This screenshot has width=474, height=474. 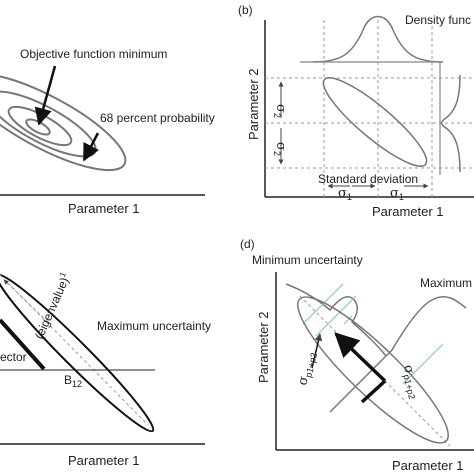 I want to click on annotation-probability: 68 percent probability, so click(x=157, y=118).